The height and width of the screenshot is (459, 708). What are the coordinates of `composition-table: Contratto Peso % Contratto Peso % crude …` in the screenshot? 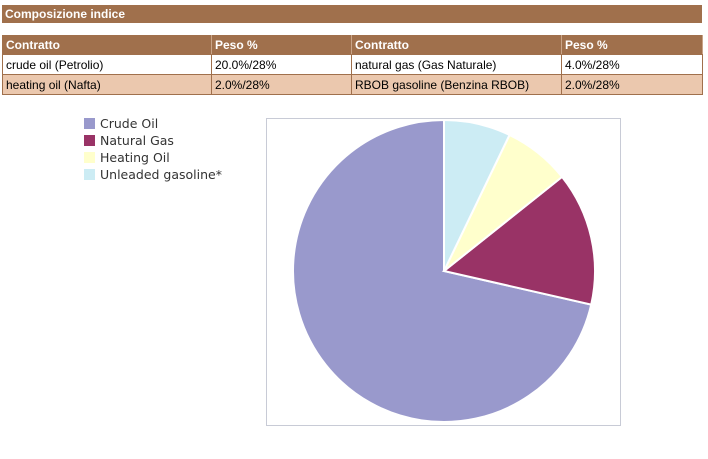 It's located at (352, 65).